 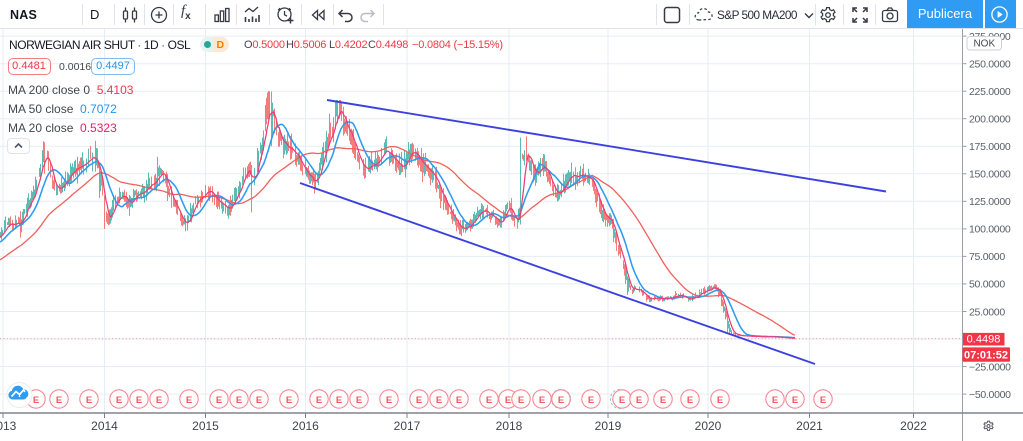 I want to click on svg-text: −25.0000, so click(x=990, y=367).